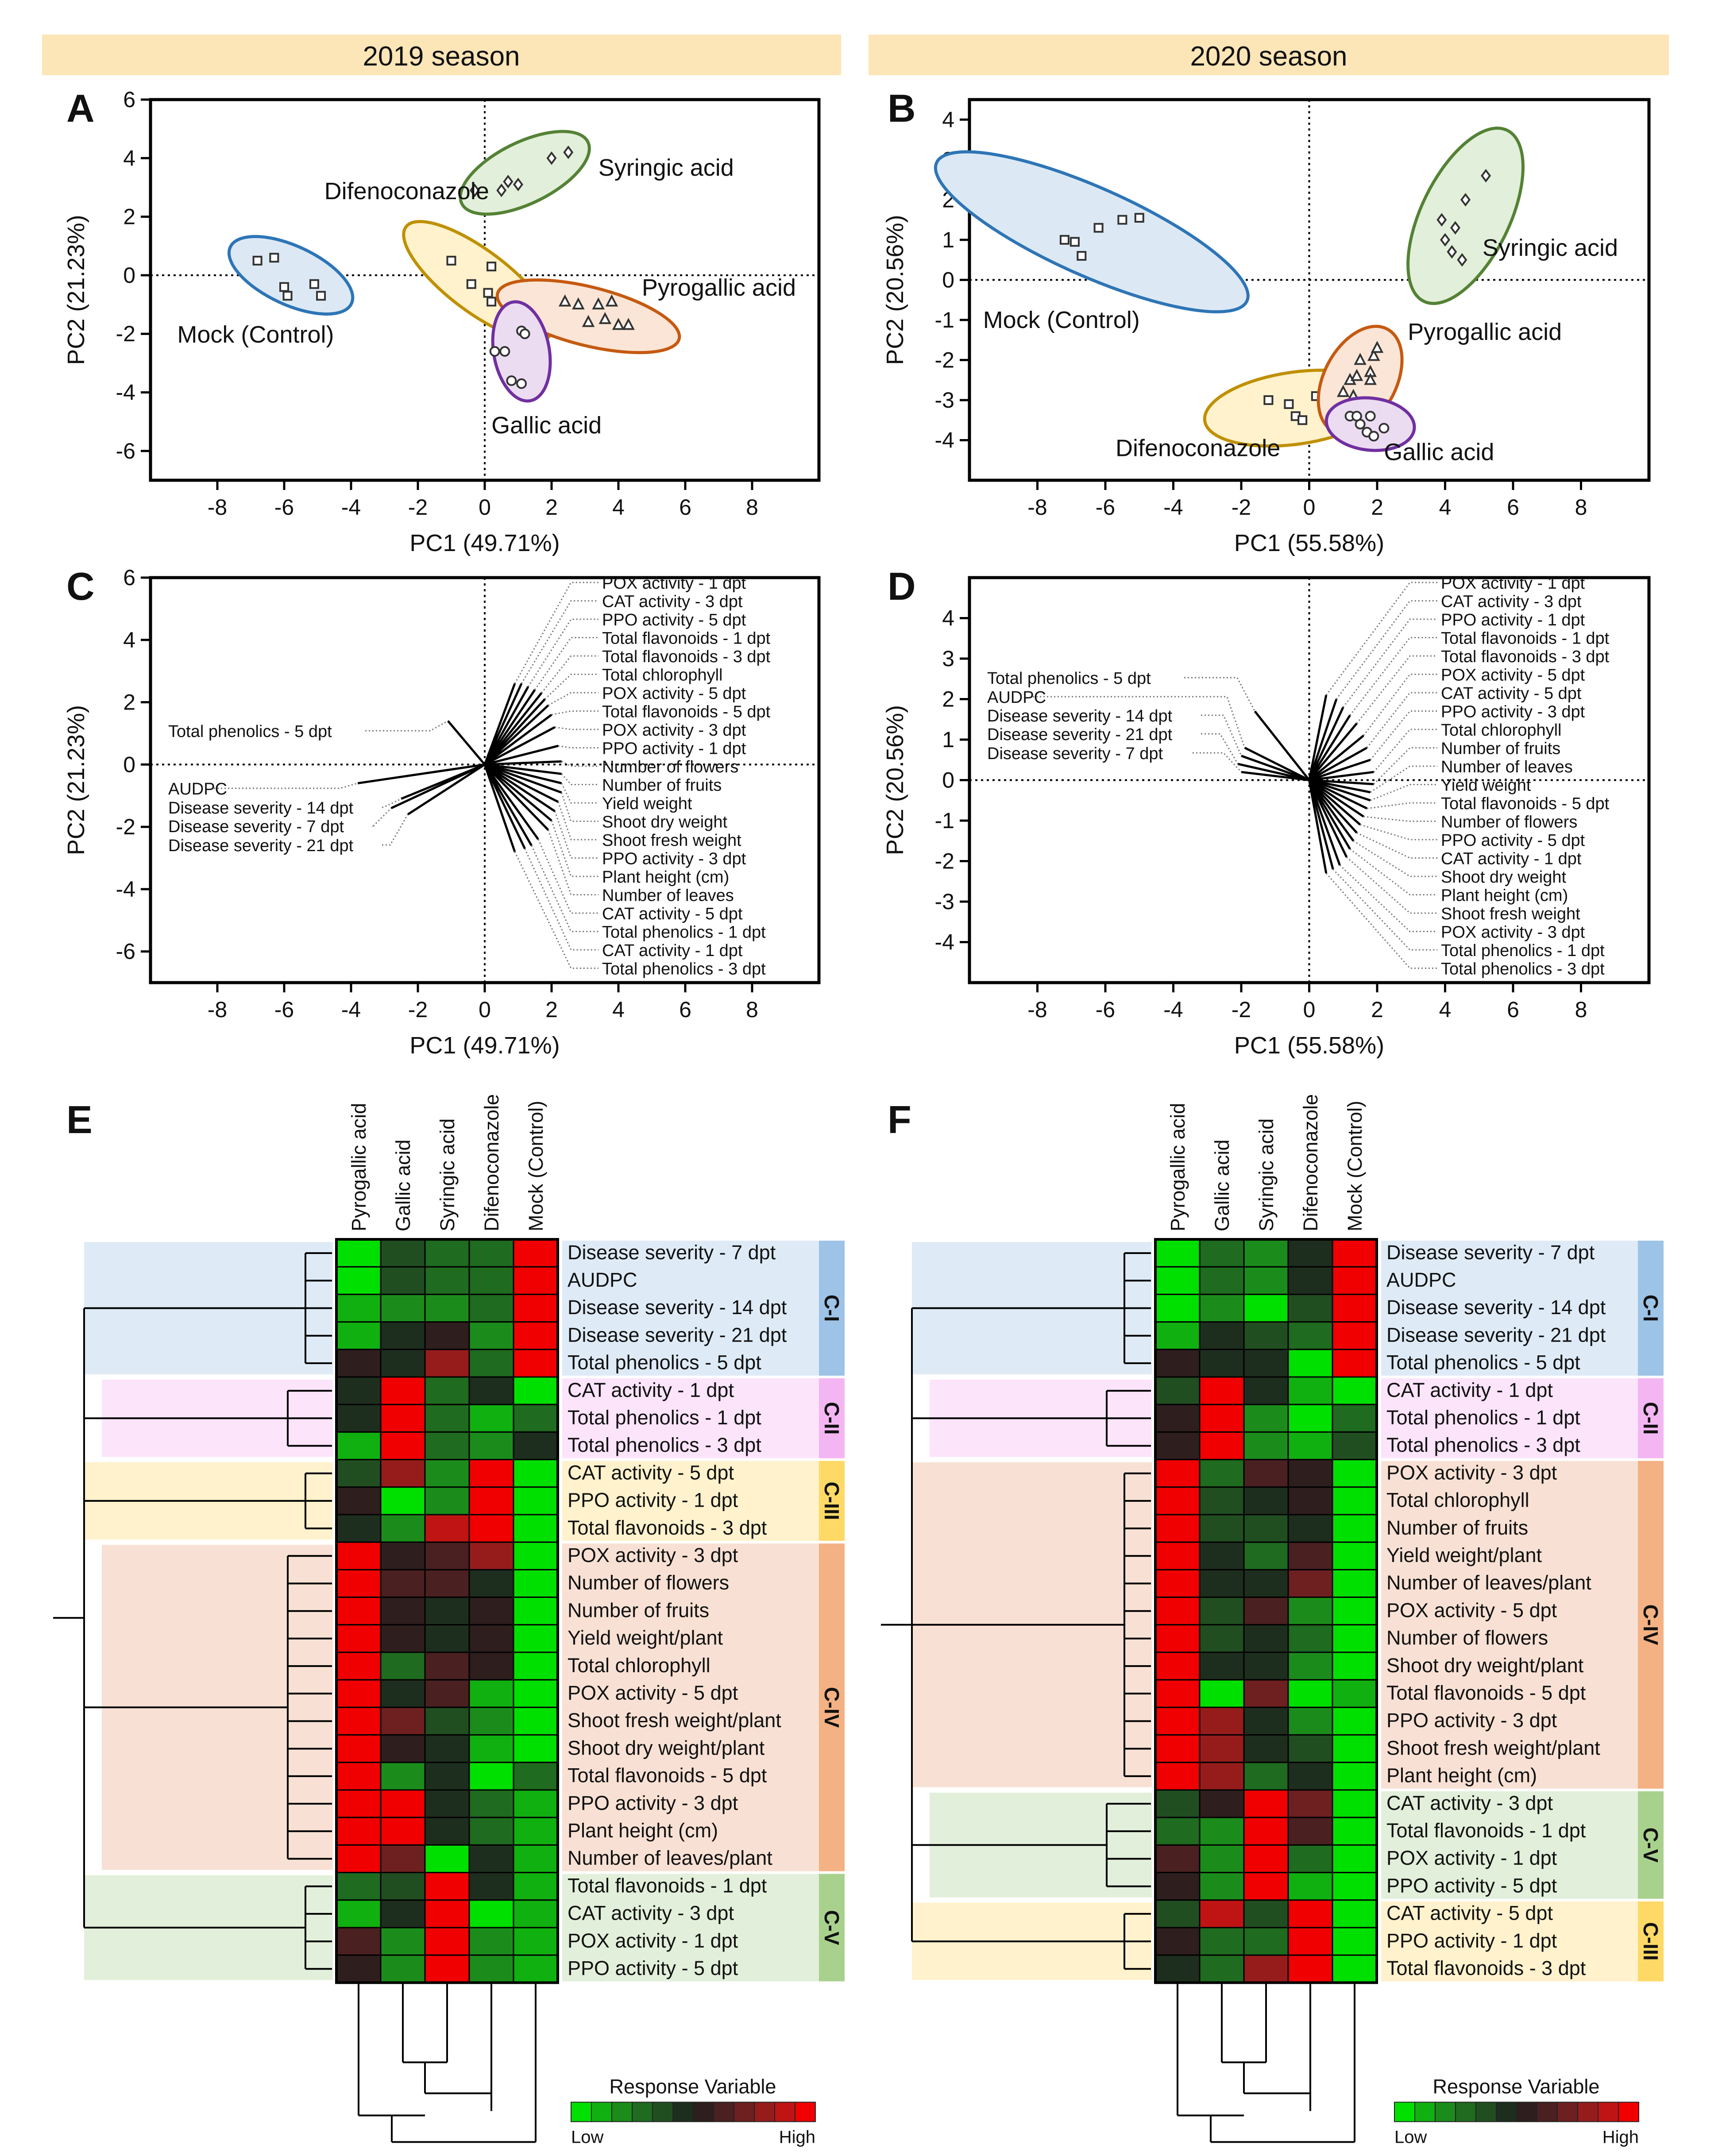  What do you see at coordinates (1370, 424) in the screenshot?
I see `ellipse-gallic-acid` at bounding box center [1370, 424].